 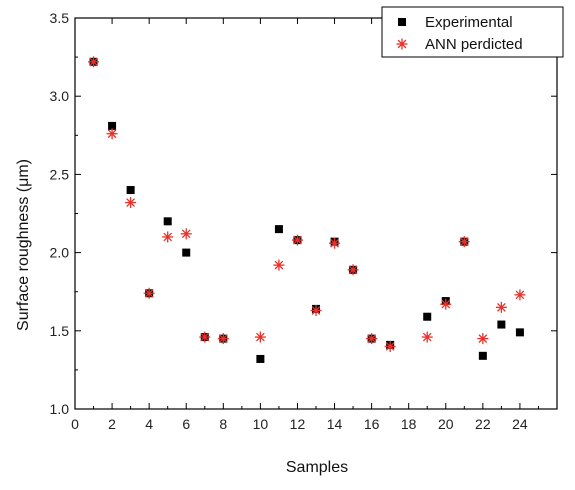 I want to click on x-axis-title: Samples, so click(x=317, y=467).